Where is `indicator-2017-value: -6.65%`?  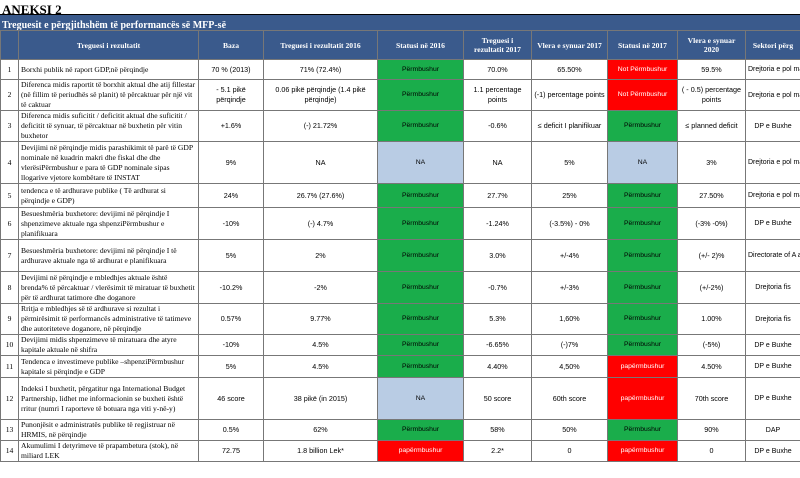 indicator-2017-value: -6.65% is located at coordinates (497, 345).